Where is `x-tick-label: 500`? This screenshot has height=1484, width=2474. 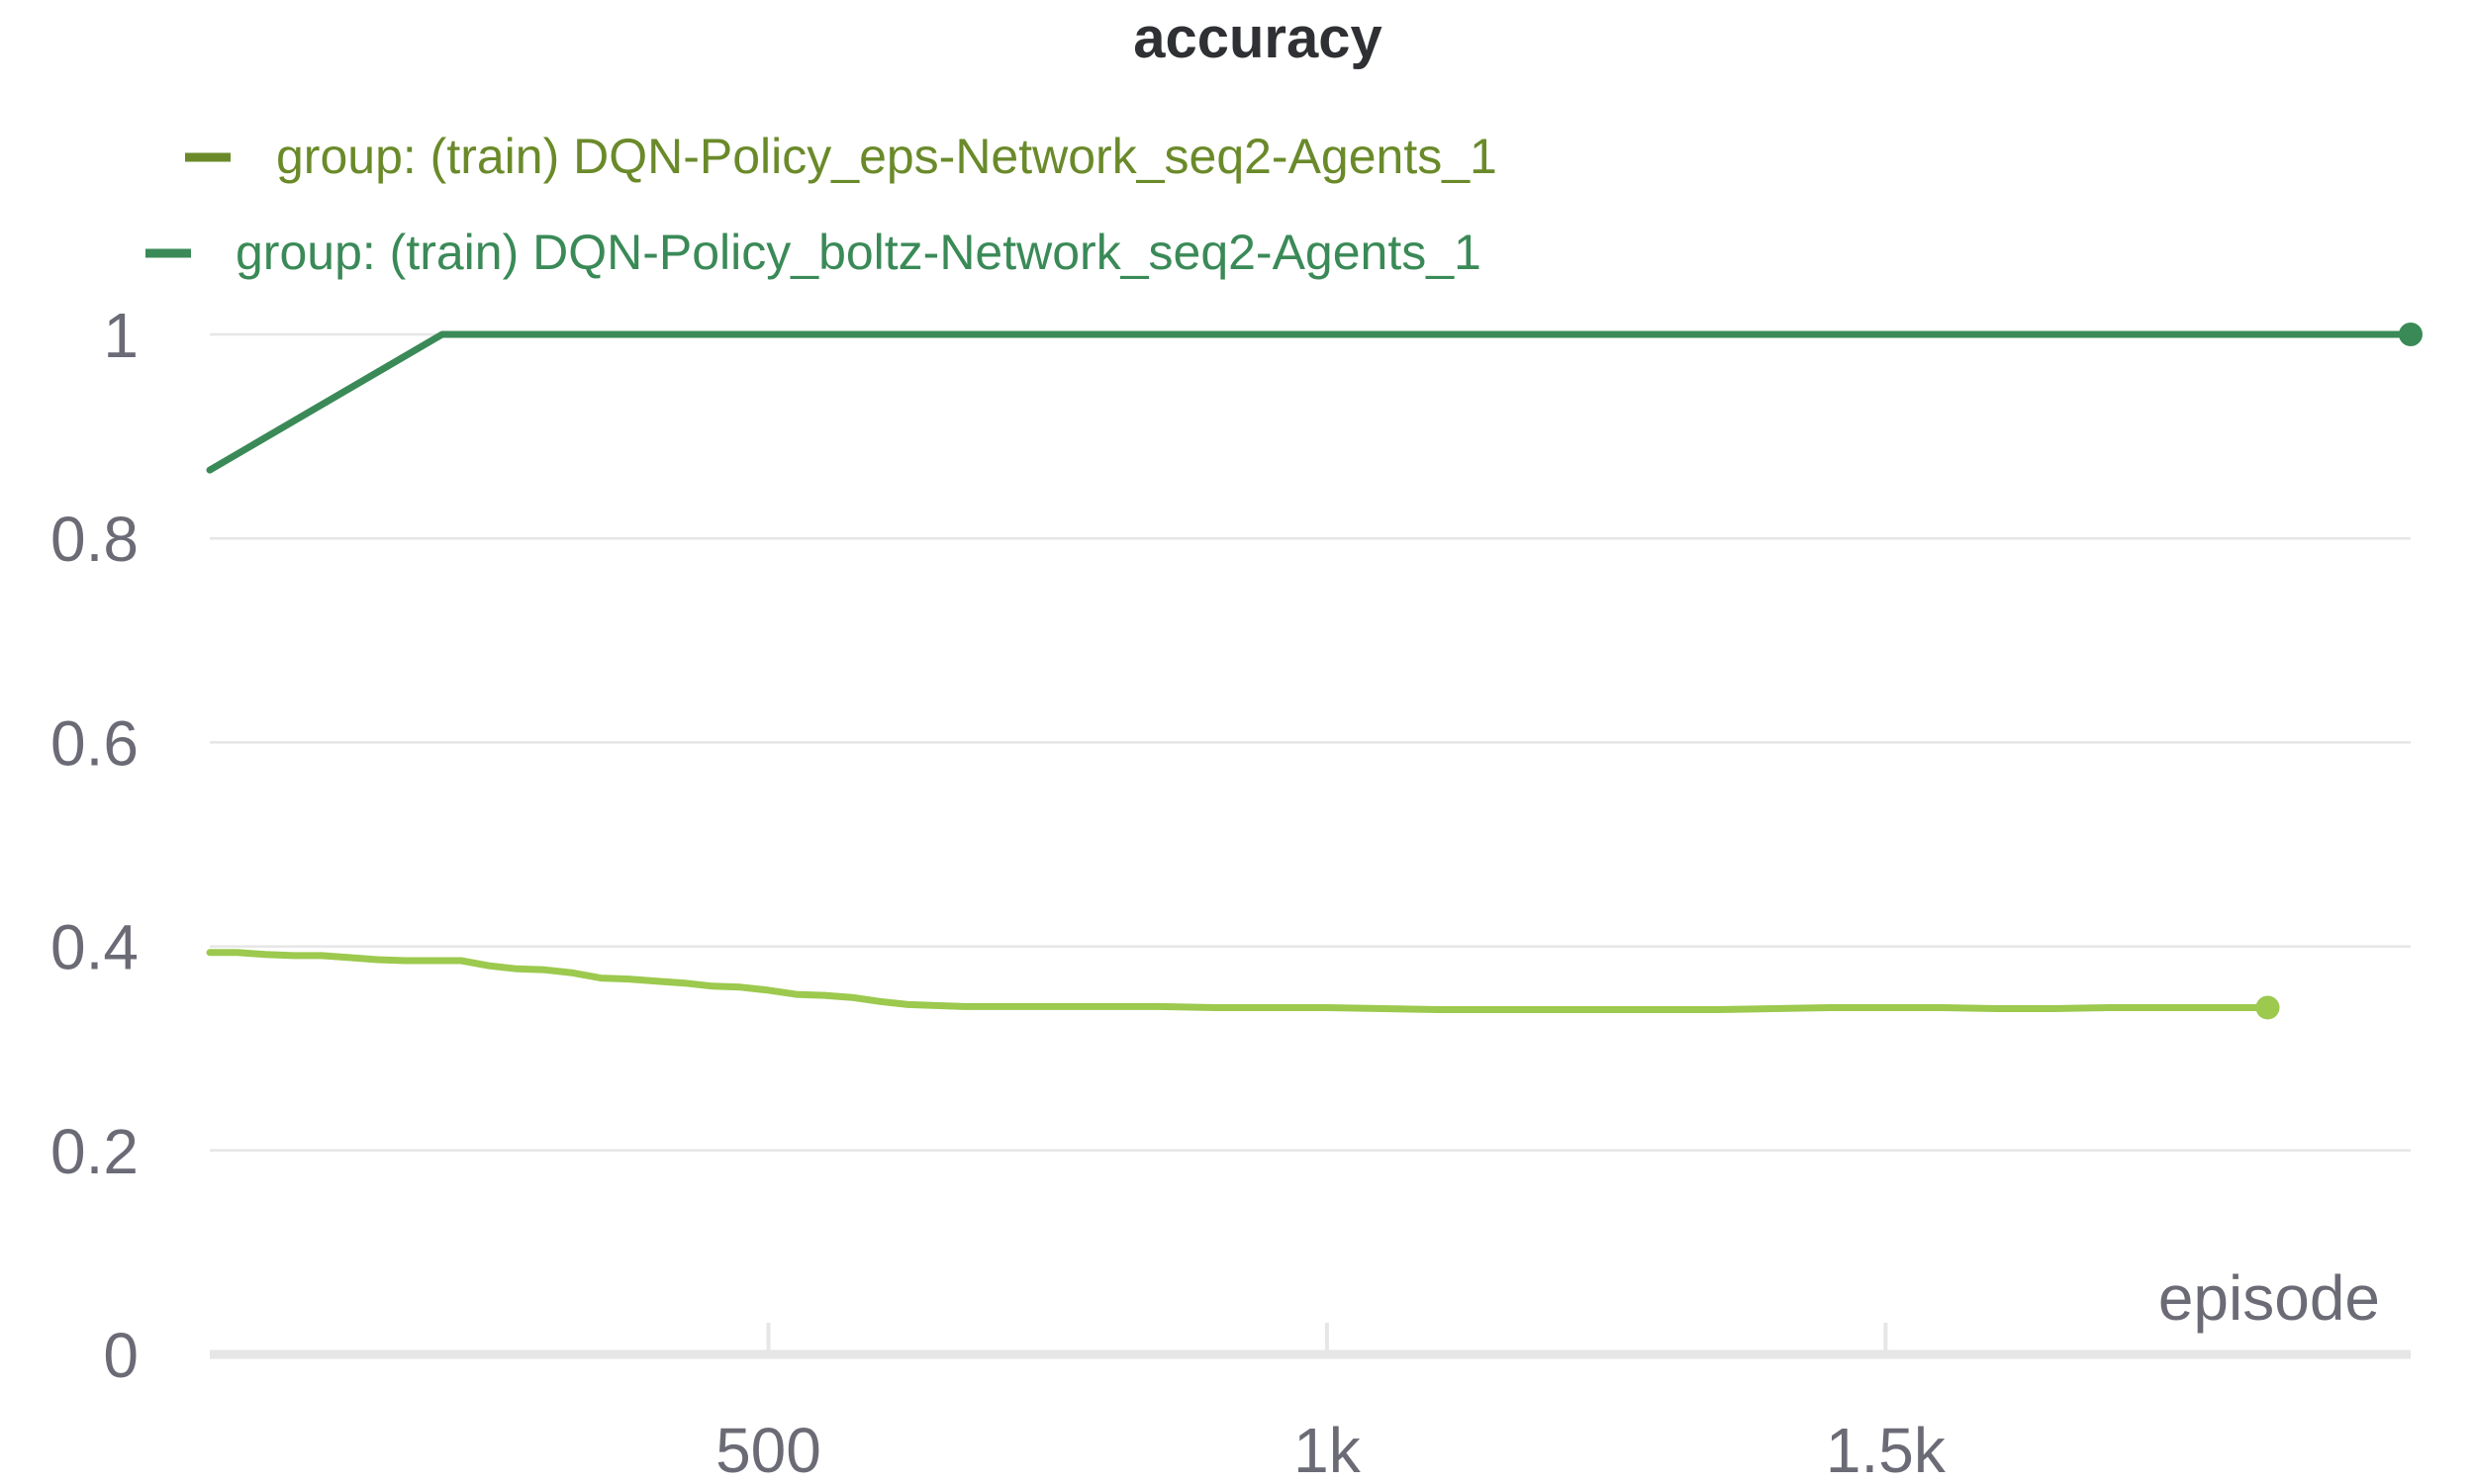
x-tick-label: 500 is located at coordinates (768, 1449).